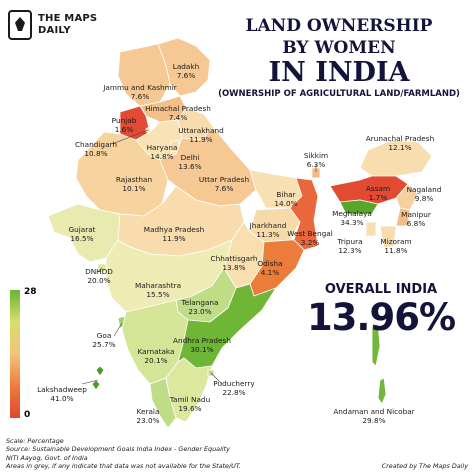 This screenshot has height=474, width=474. Describe the element at coordinates (54, 30) in the screenshot. I see `brand-line-2: DAILY` at that location.